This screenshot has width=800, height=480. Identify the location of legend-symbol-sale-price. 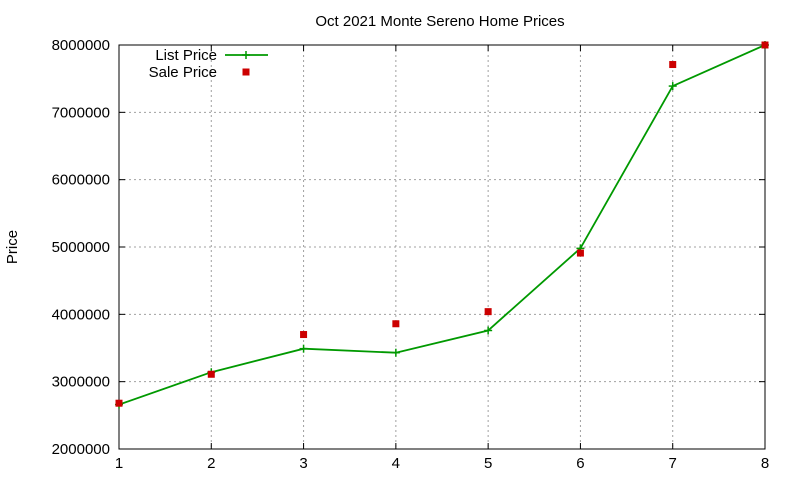
(246, 72).